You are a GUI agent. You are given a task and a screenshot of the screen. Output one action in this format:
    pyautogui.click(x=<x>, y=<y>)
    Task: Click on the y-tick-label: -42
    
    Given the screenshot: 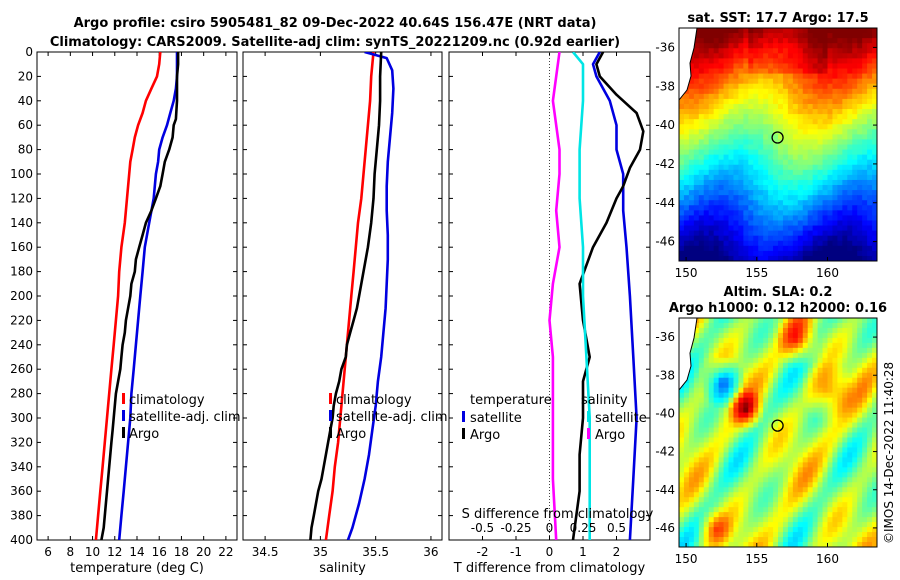 What is the action you would take?
    pyautogui.click(x=665, y=452)
    